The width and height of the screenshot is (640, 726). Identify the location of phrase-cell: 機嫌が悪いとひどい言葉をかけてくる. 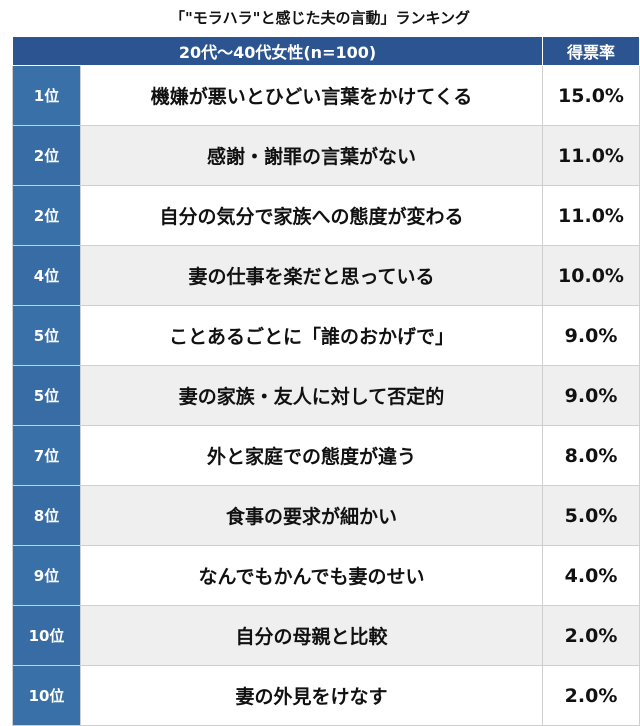
(311, 95).